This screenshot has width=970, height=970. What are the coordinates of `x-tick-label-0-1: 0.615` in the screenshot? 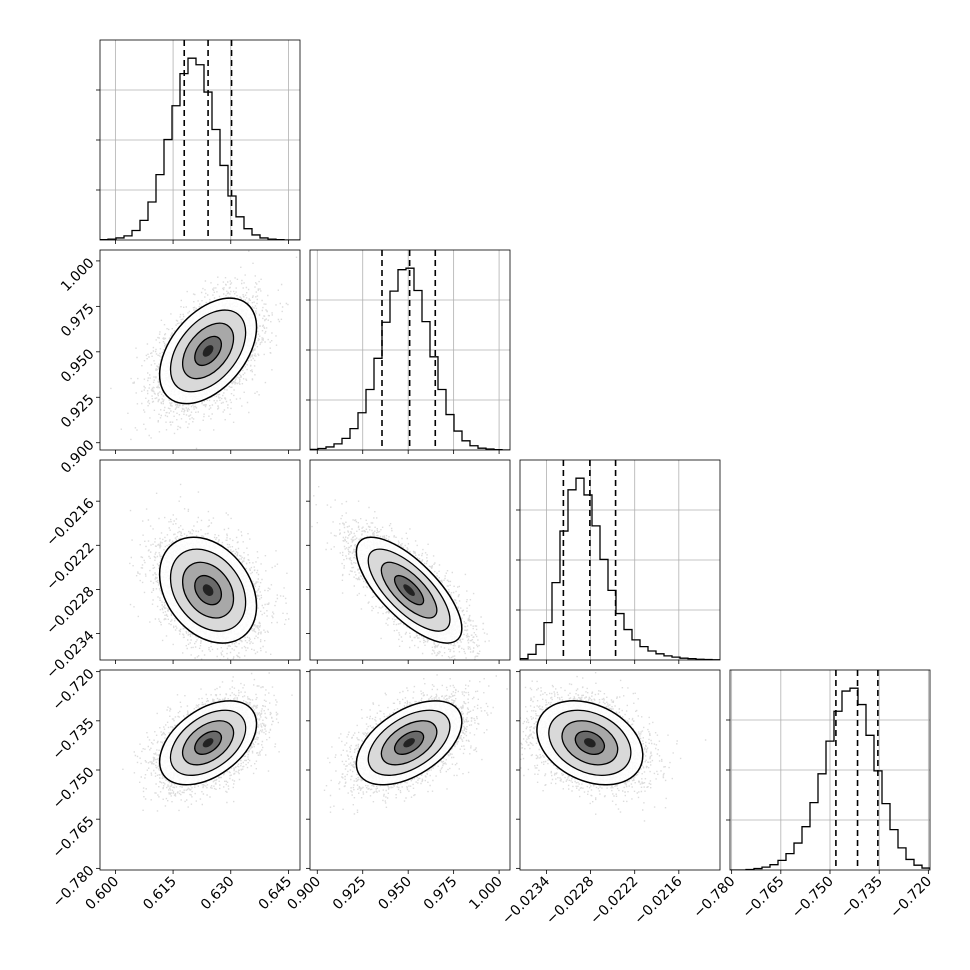 It's located at (160, 894).